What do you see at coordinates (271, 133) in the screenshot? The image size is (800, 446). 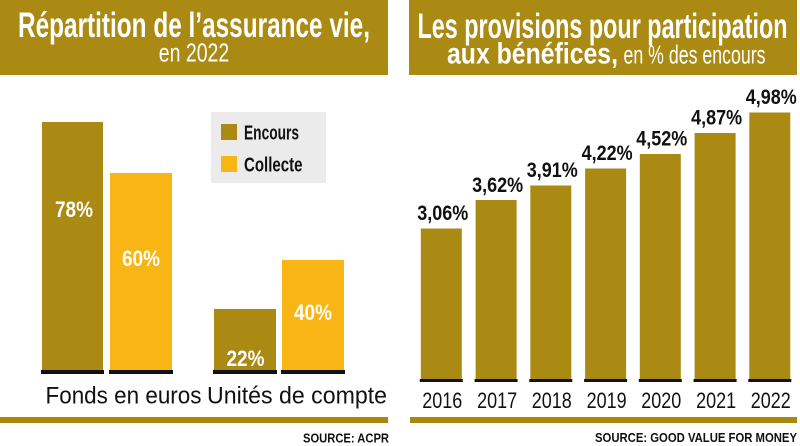 I see `svg-text: Encours` at bounding box center [271, 133].